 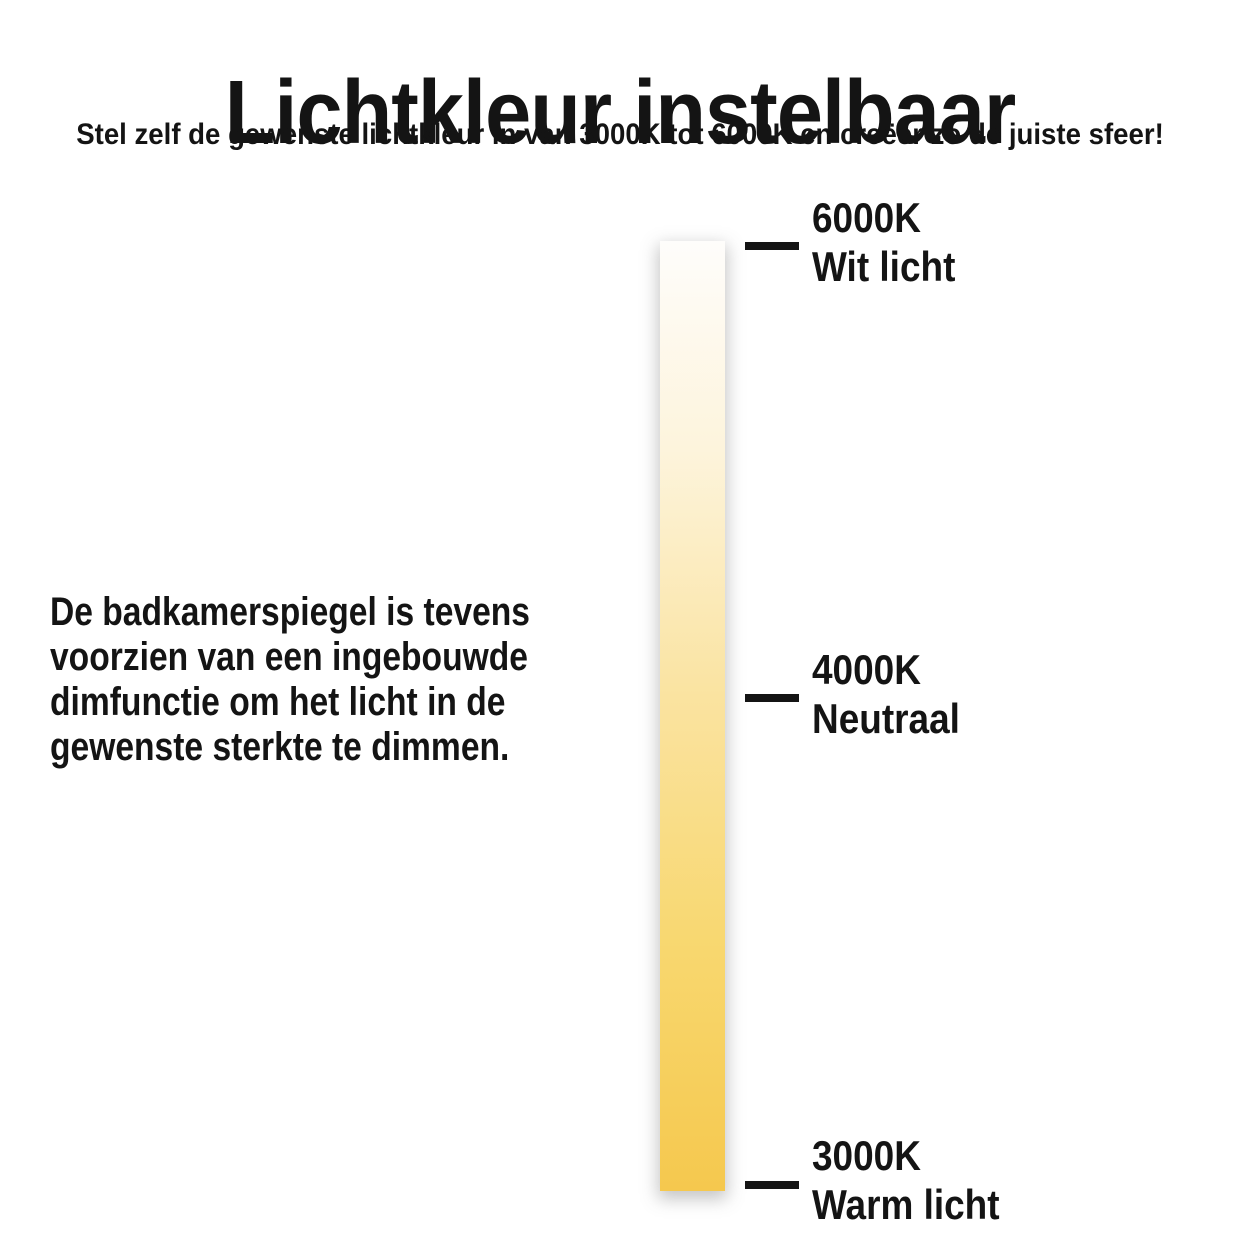 I want to click on page-title: Lichtkleur instelbaar, so click(x=620, y=113).